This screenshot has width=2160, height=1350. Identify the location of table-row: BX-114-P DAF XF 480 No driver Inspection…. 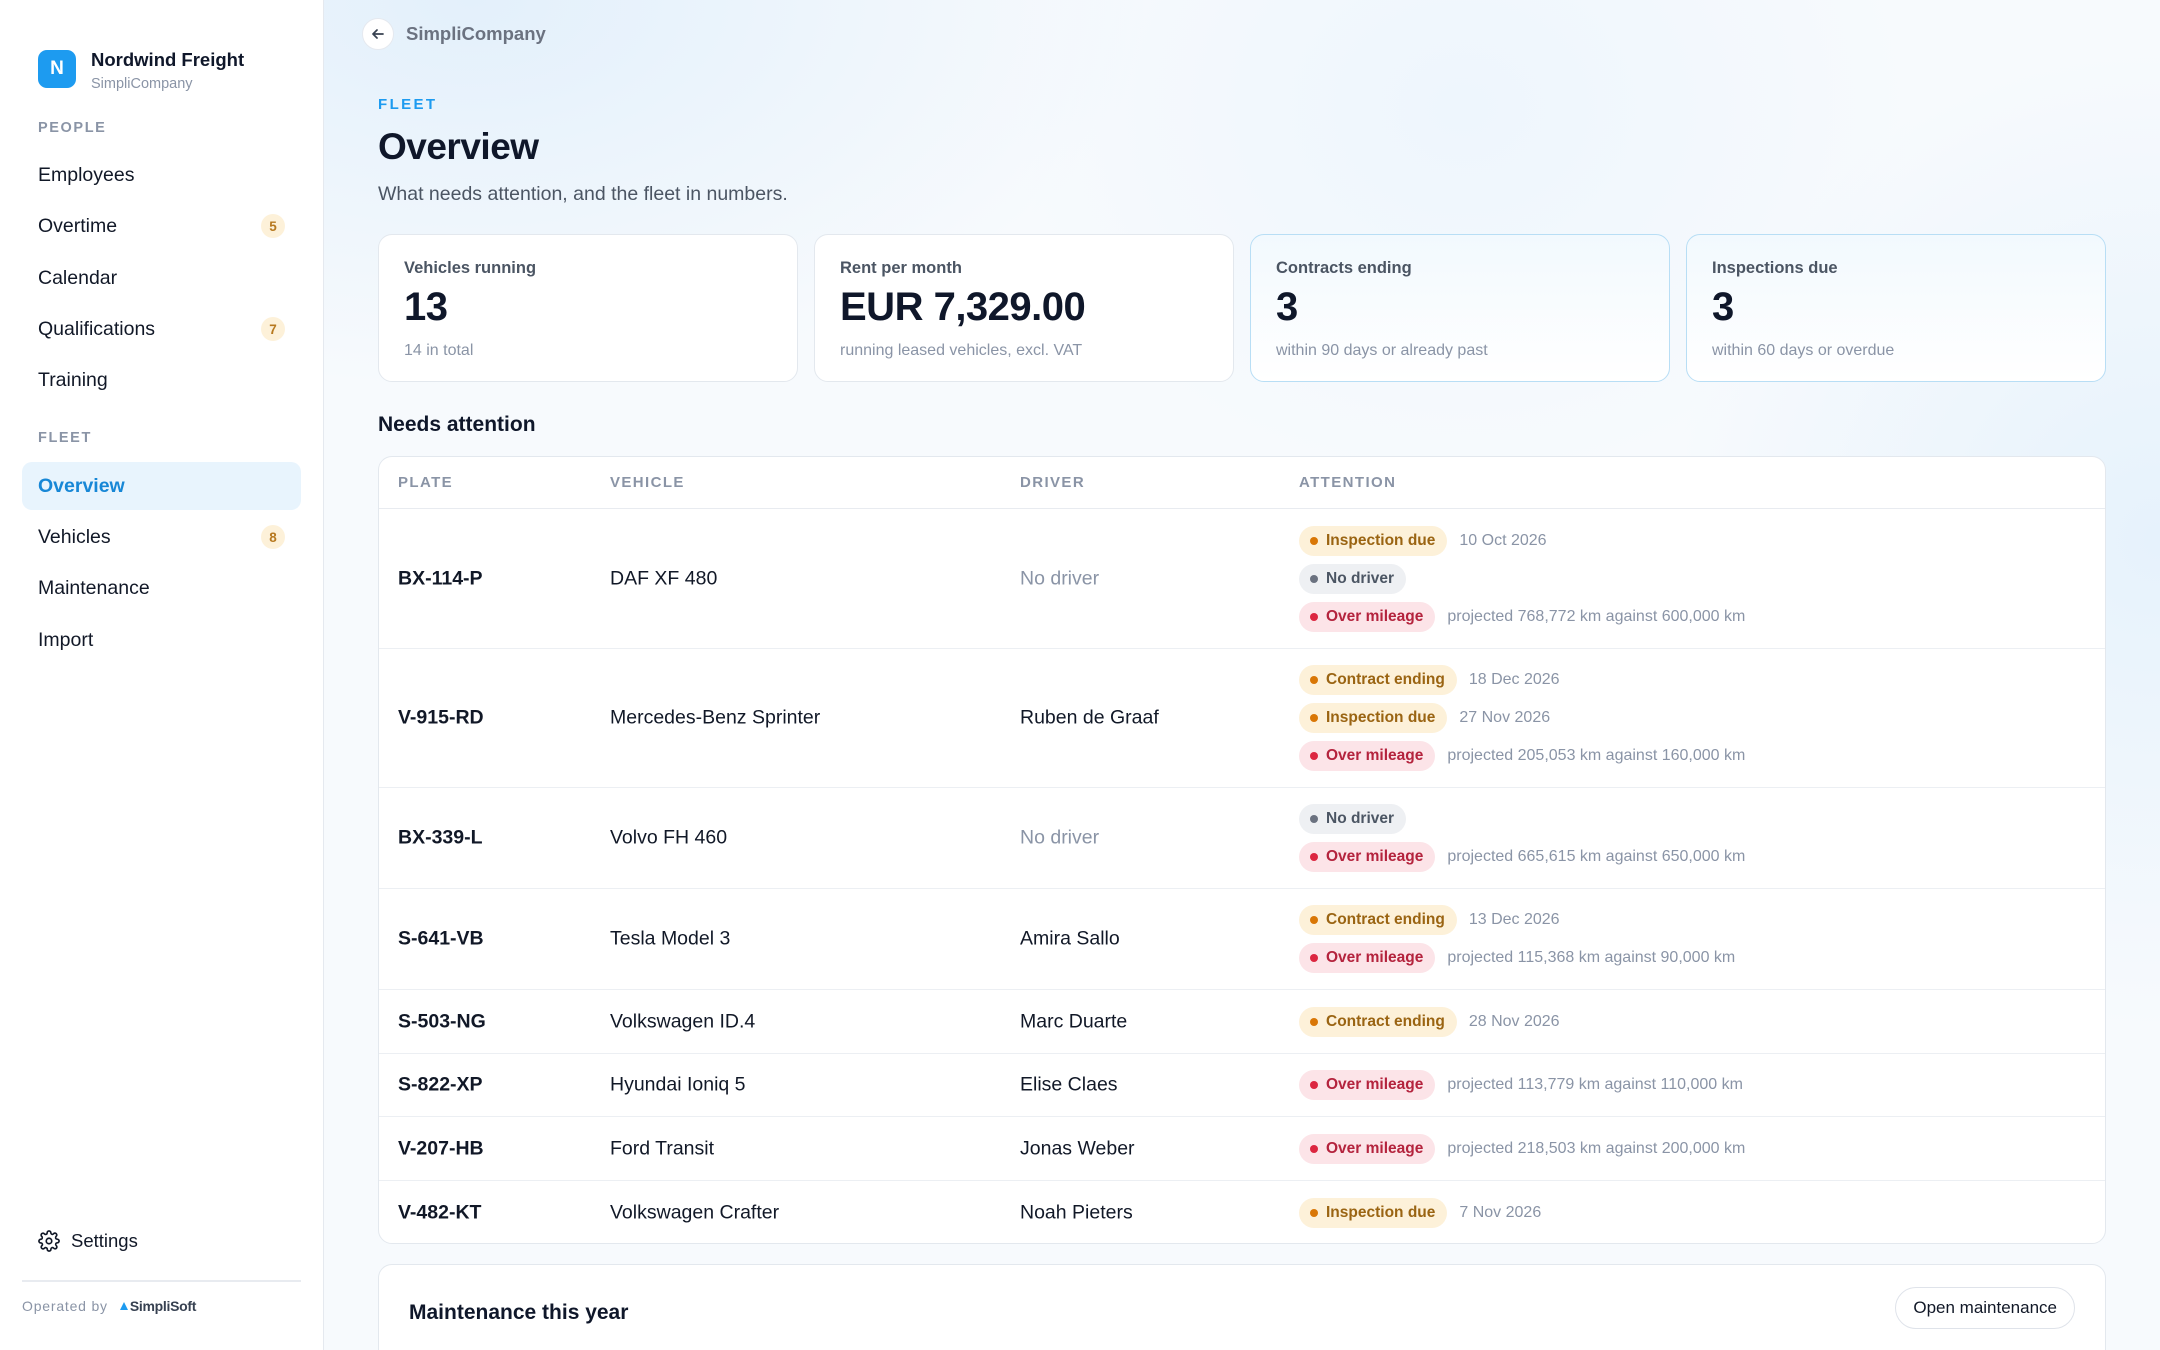
(1242, 579).